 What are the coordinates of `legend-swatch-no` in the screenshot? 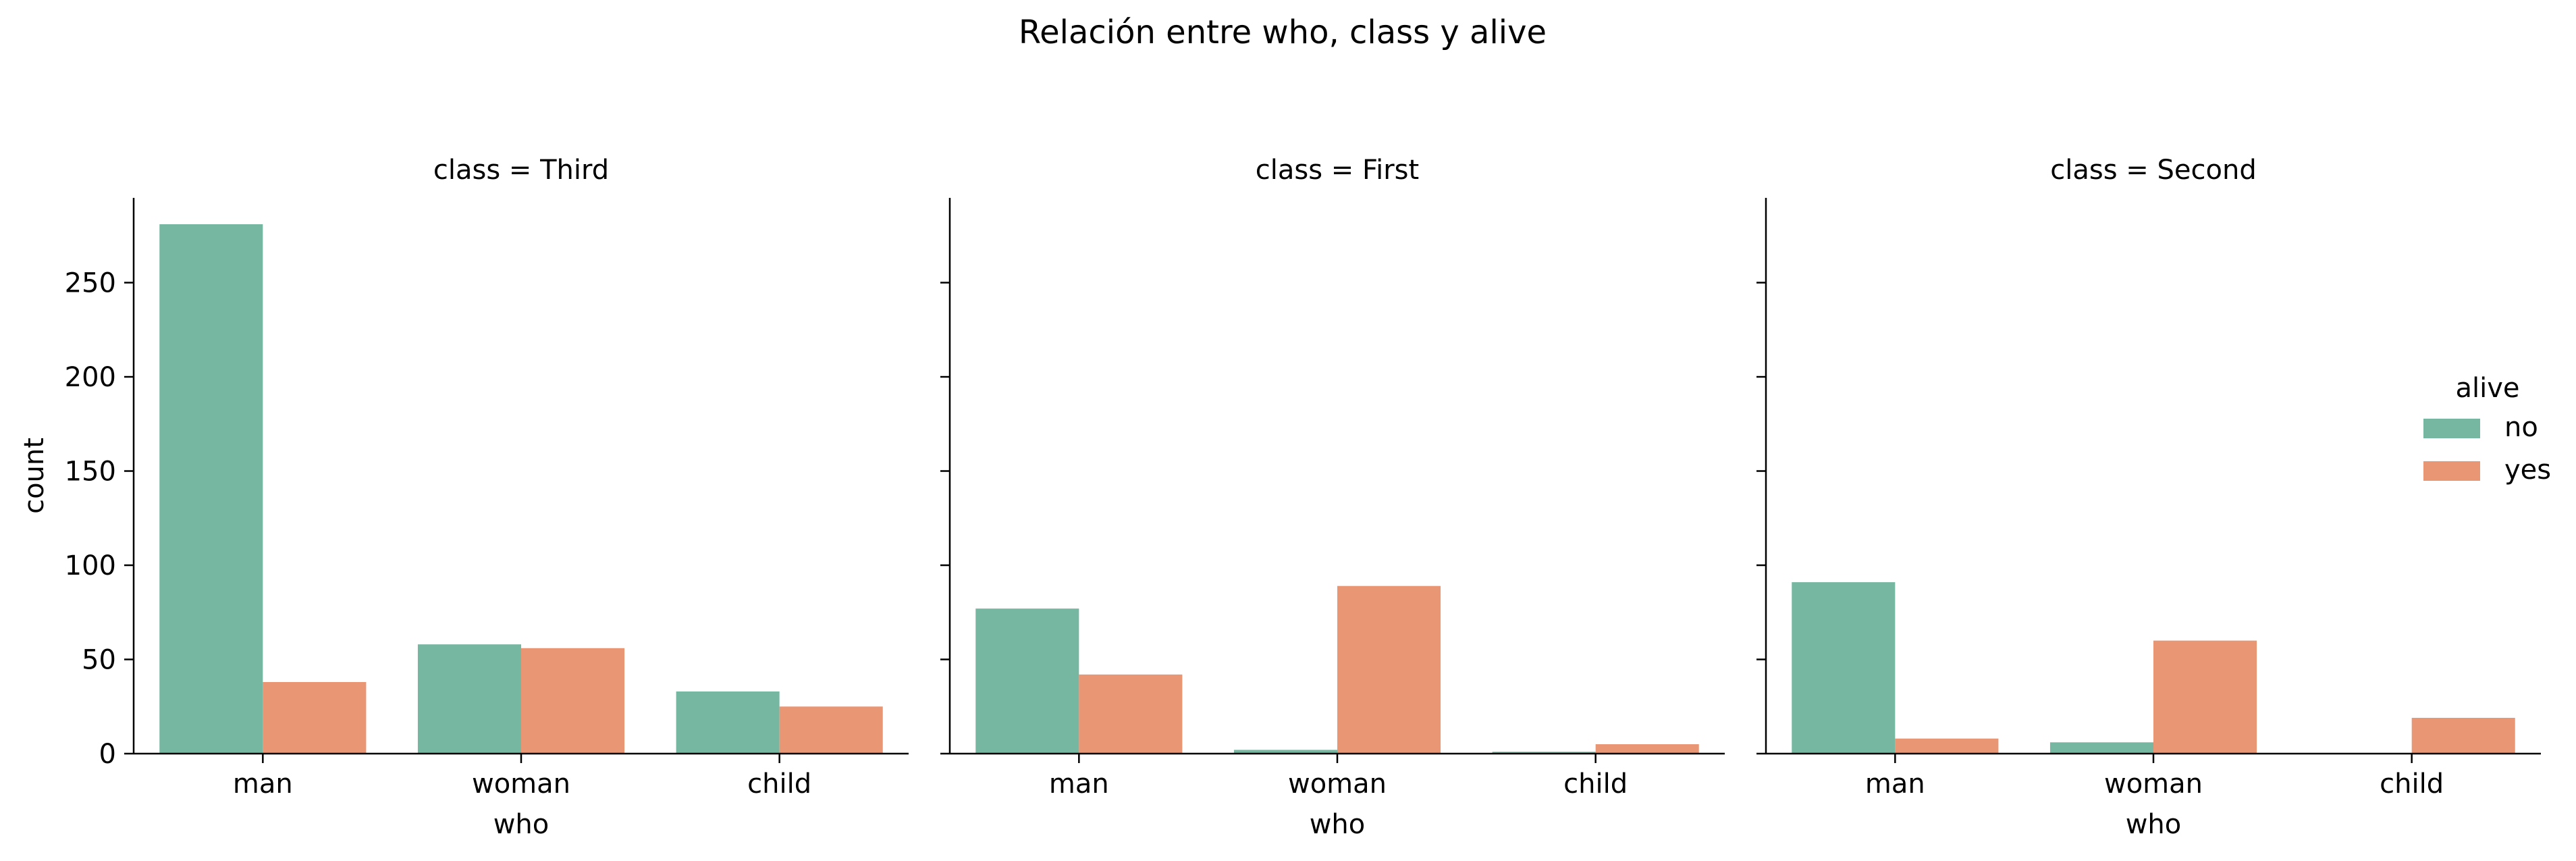 It's located at (2451, 428).